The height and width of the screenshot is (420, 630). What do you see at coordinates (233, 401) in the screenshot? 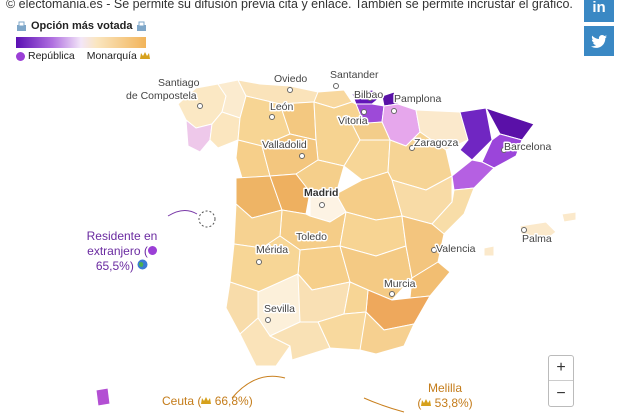
I see `ceuta-value: 66,8%)` at bounding box center [233, 401].